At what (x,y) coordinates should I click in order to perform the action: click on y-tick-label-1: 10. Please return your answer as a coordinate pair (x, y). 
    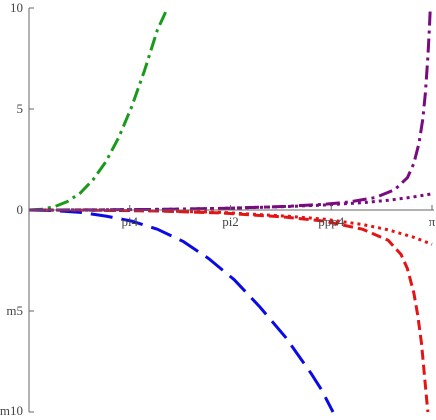
    Looking at the image, I should click on (16, 7).